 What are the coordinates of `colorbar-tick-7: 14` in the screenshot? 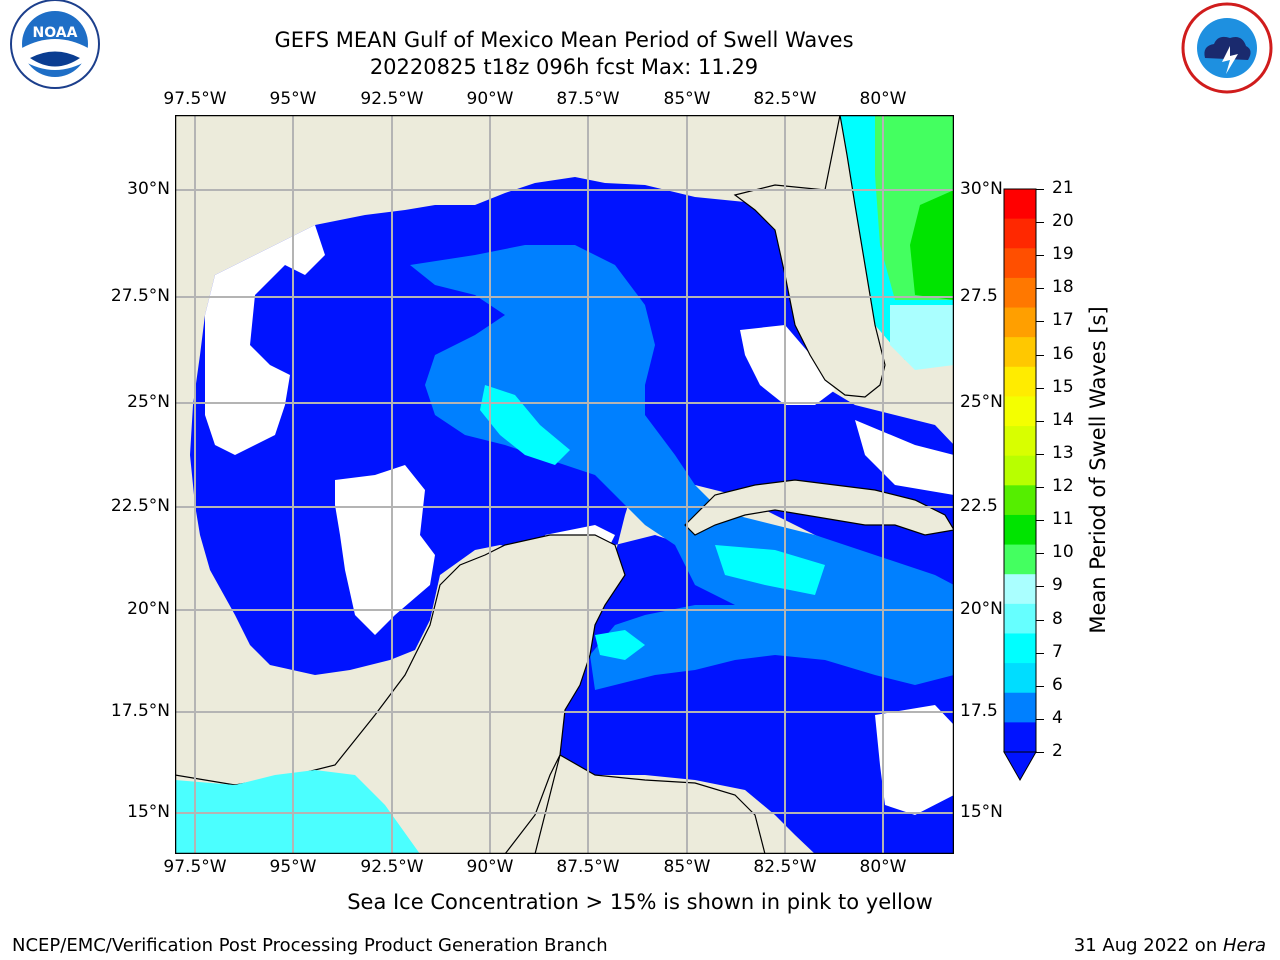 It's located at (1063, 419).